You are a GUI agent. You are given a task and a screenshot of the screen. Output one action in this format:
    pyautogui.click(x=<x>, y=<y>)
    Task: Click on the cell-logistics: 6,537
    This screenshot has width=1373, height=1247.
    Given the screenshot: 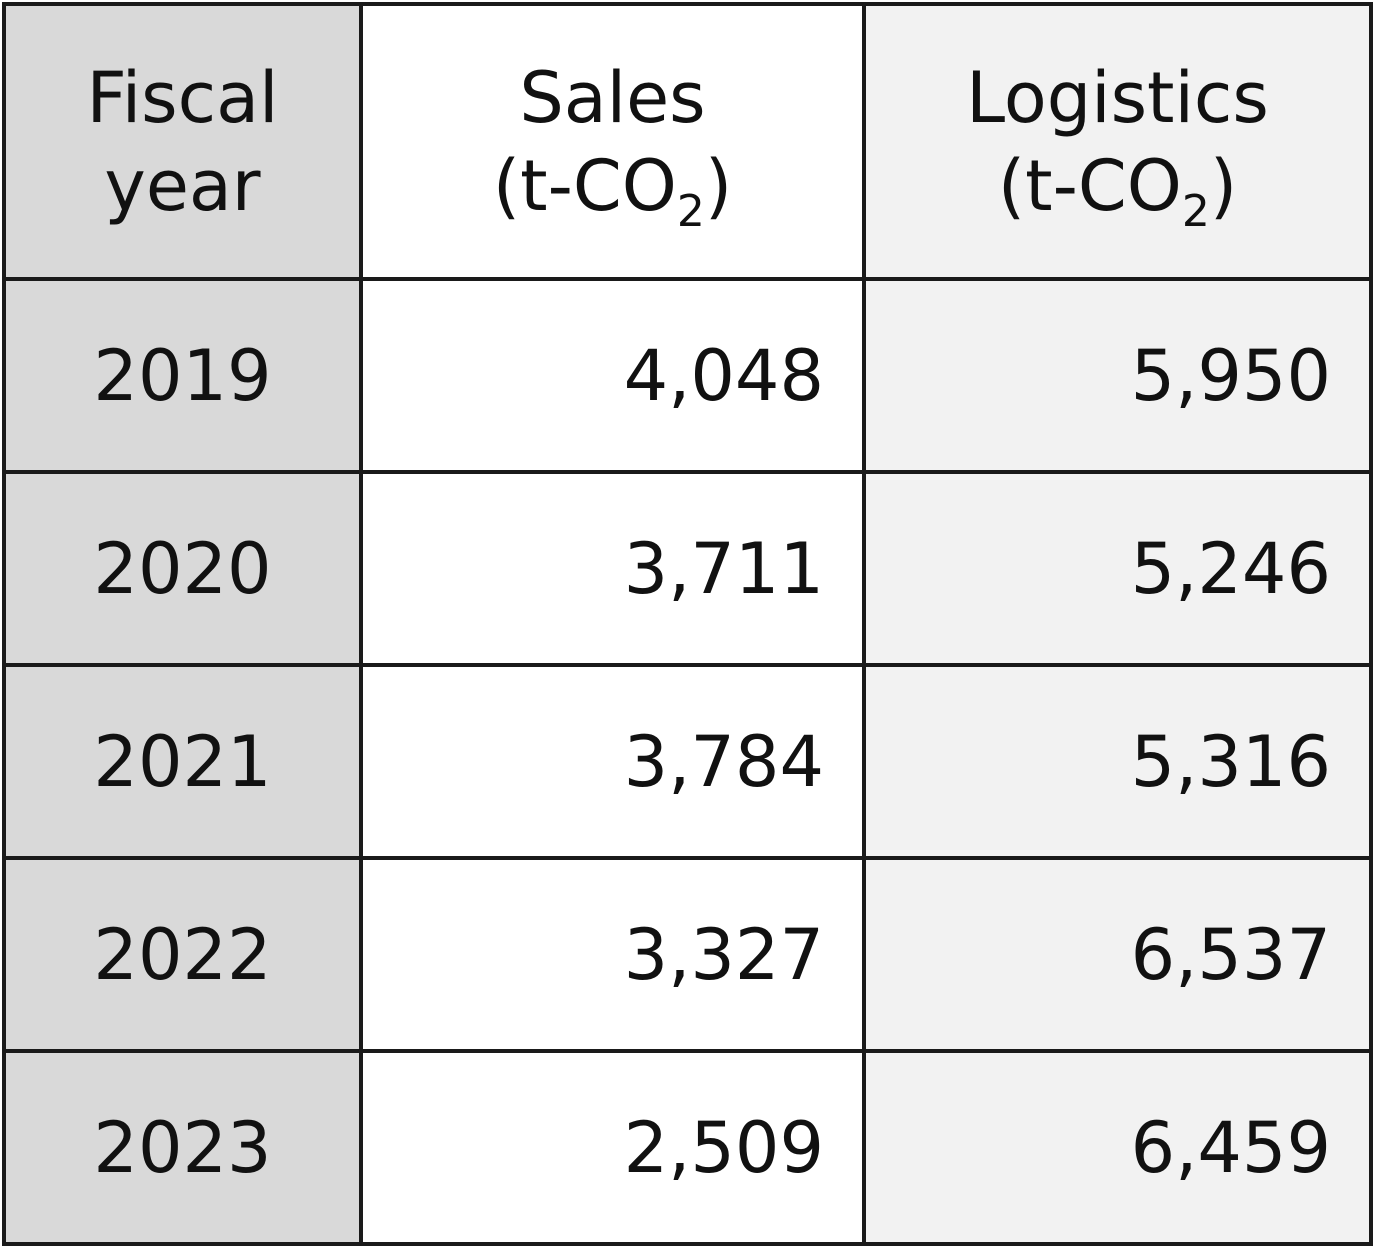 What is the action you would take?
    pyautogui.click(x=1117, y=954)
    